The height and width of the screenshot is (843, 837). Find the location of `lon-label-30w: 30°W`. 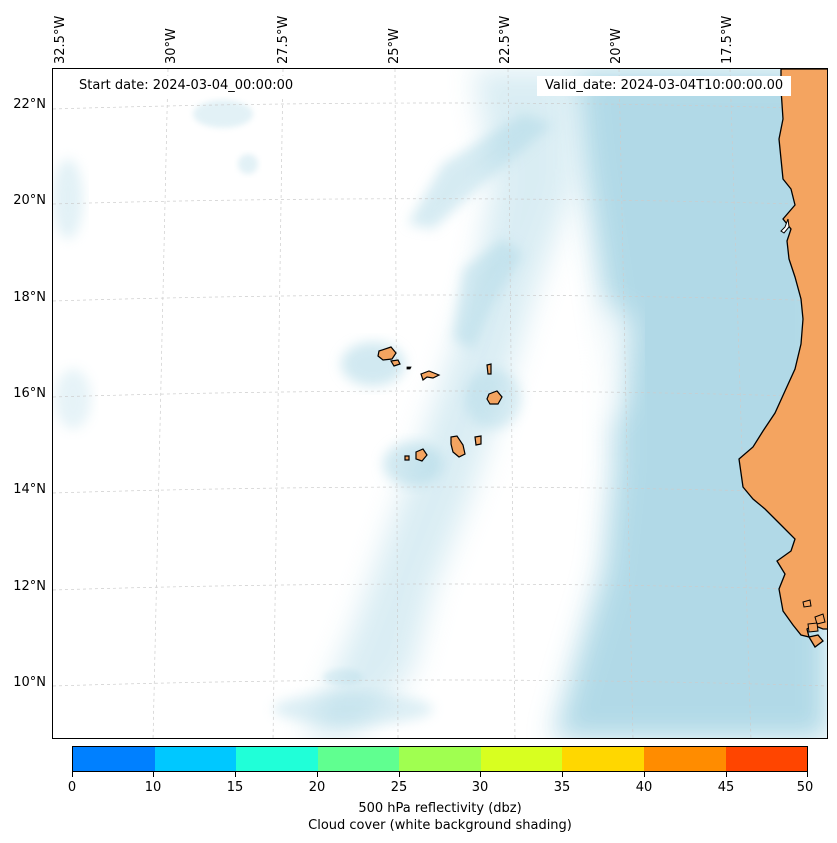

lon-label-30w: 30°W is located at coordinates (171, 46).